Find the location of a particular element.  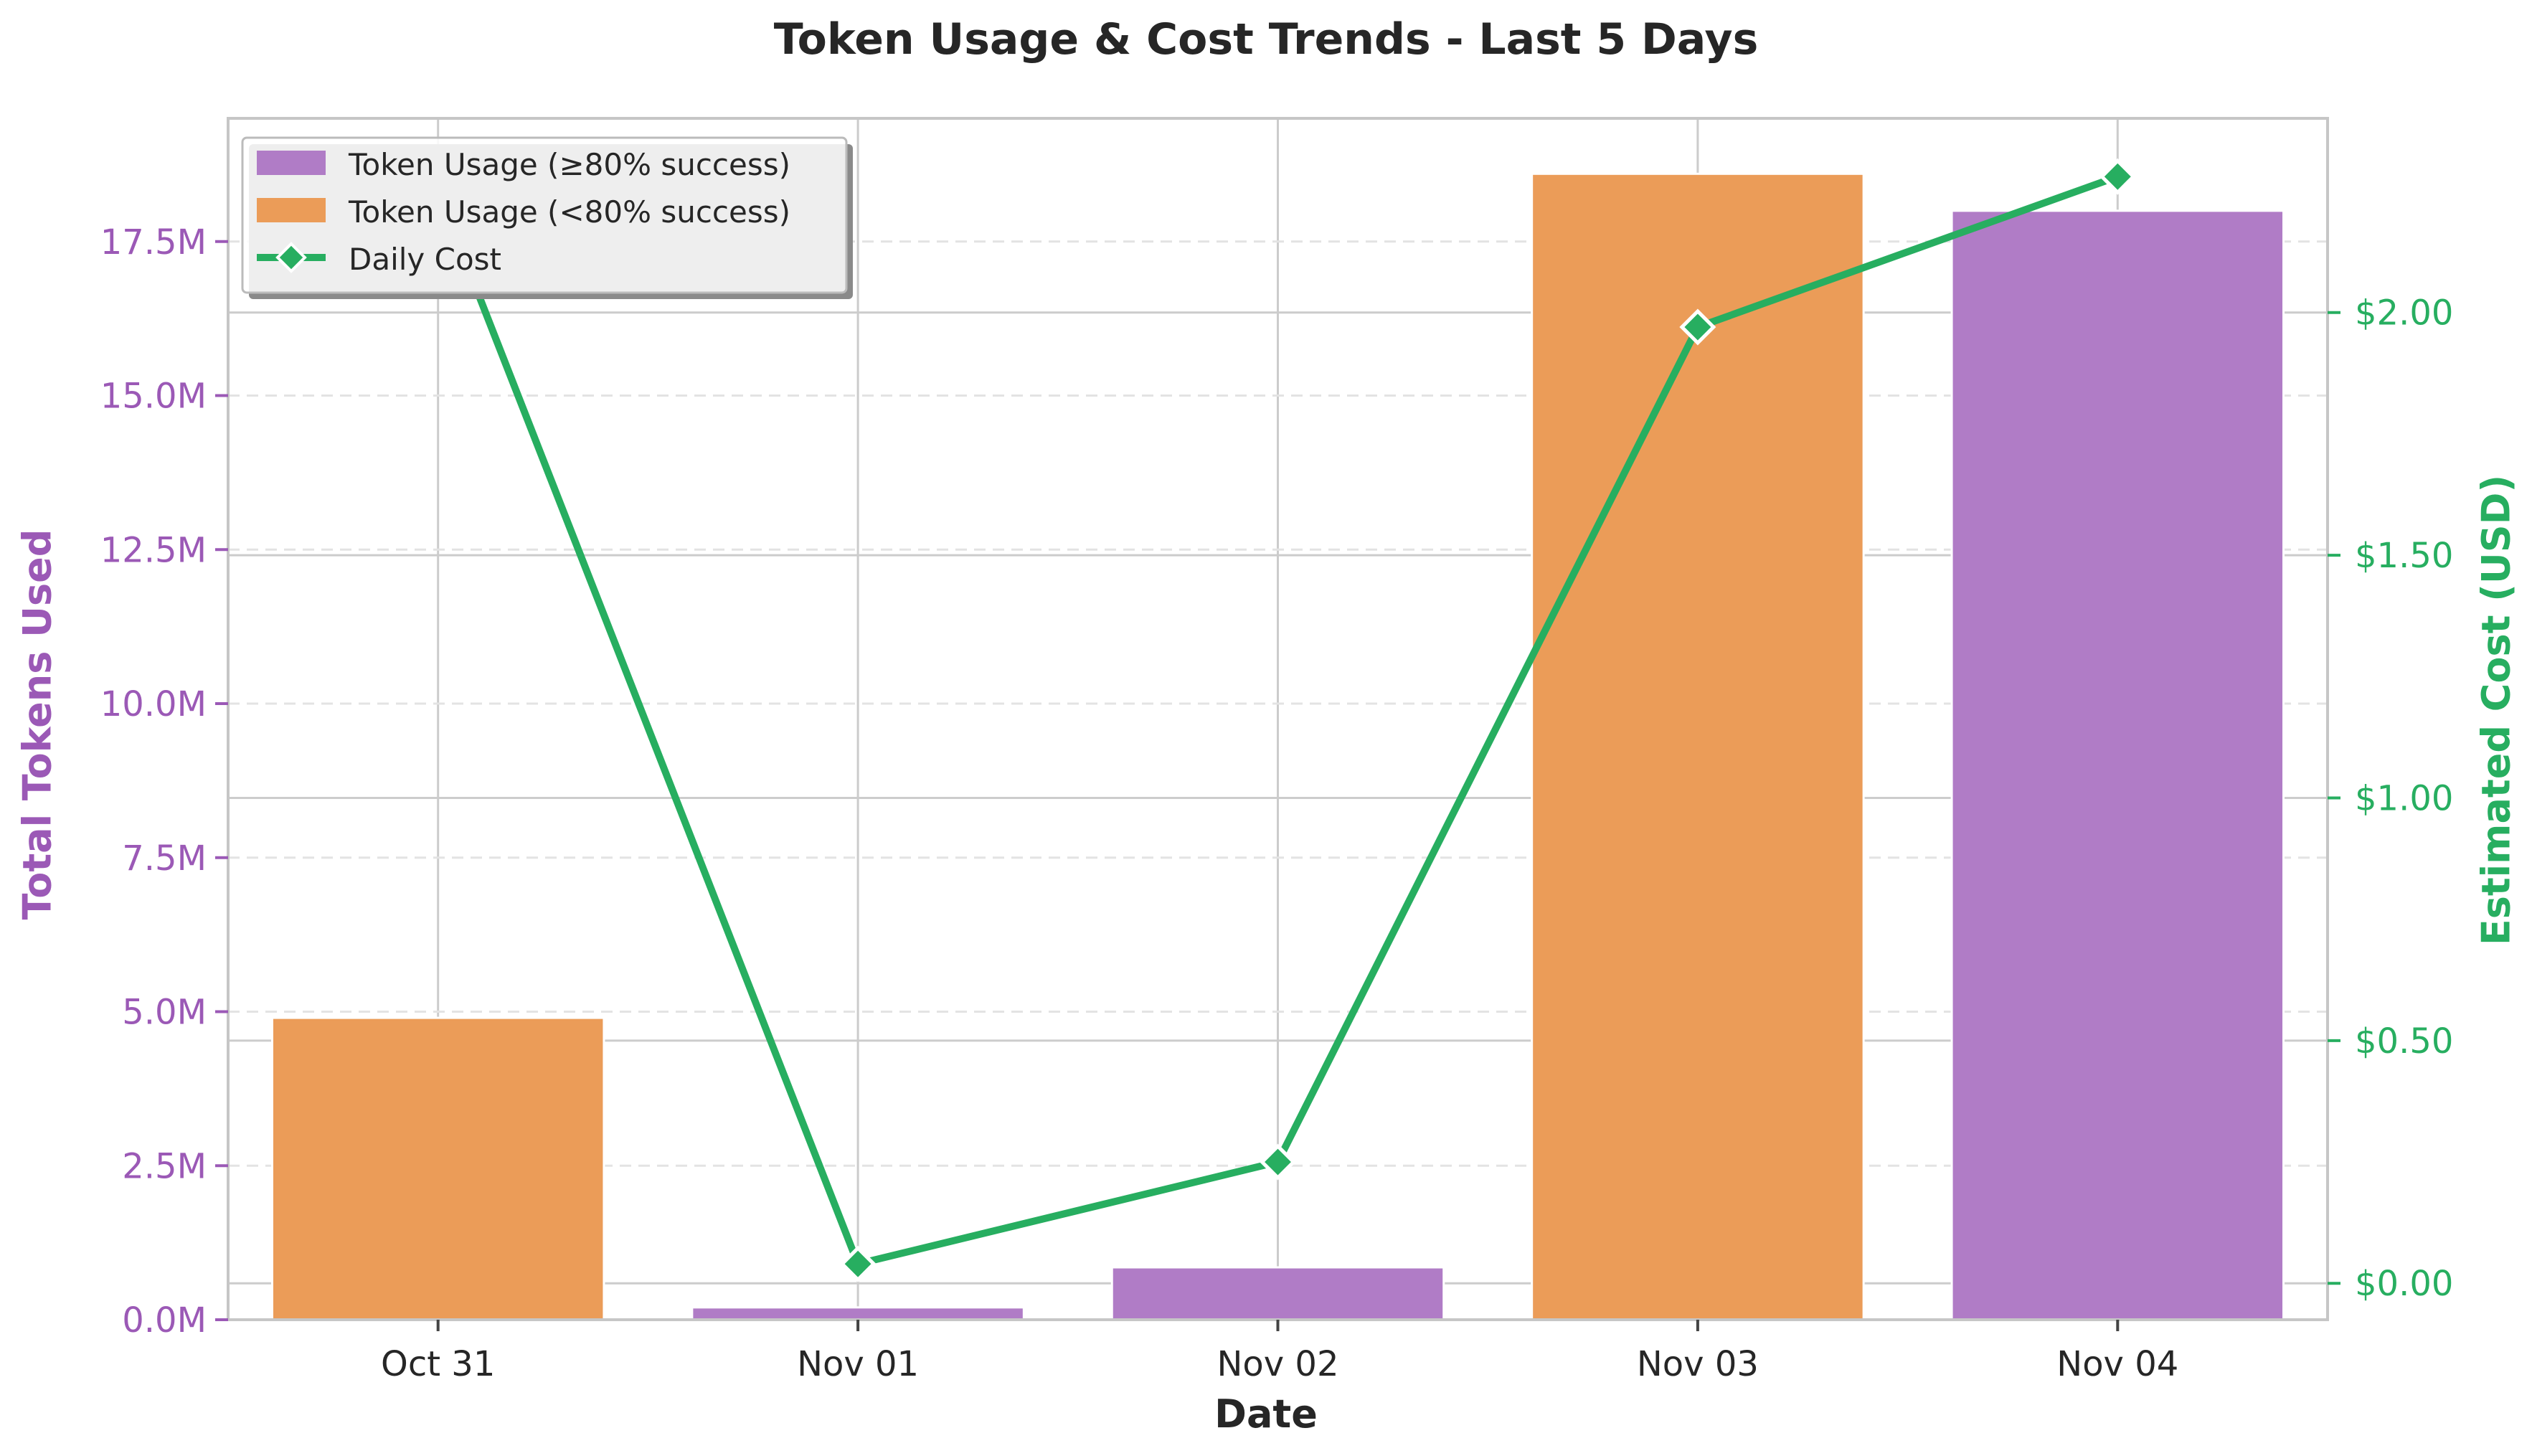

y-left-tick-label: 10.0M is located at coordinates (153, 704).